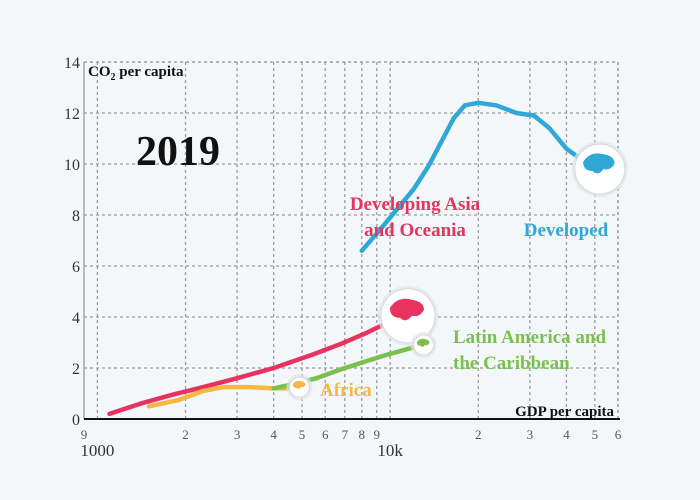  What do you see at coordinates (76, 420) in the screenshot?
I see `y-tick-label: 0` at bounding box center [76, 420].